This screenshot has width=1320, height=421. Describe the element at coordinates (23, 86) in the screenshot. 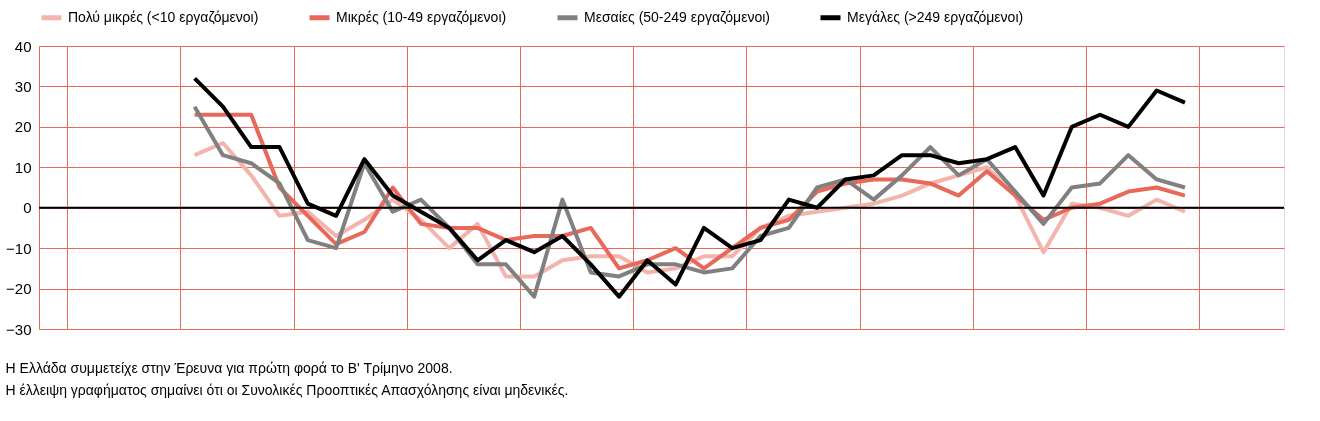

I see `y-tick-label: 30` at that location.